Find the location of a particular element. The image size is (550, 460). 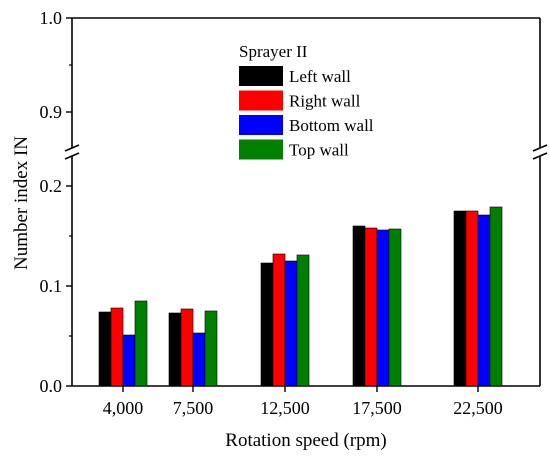

x-axis-label: Rotation speed (rpm) is located at coordinates (305, 440).